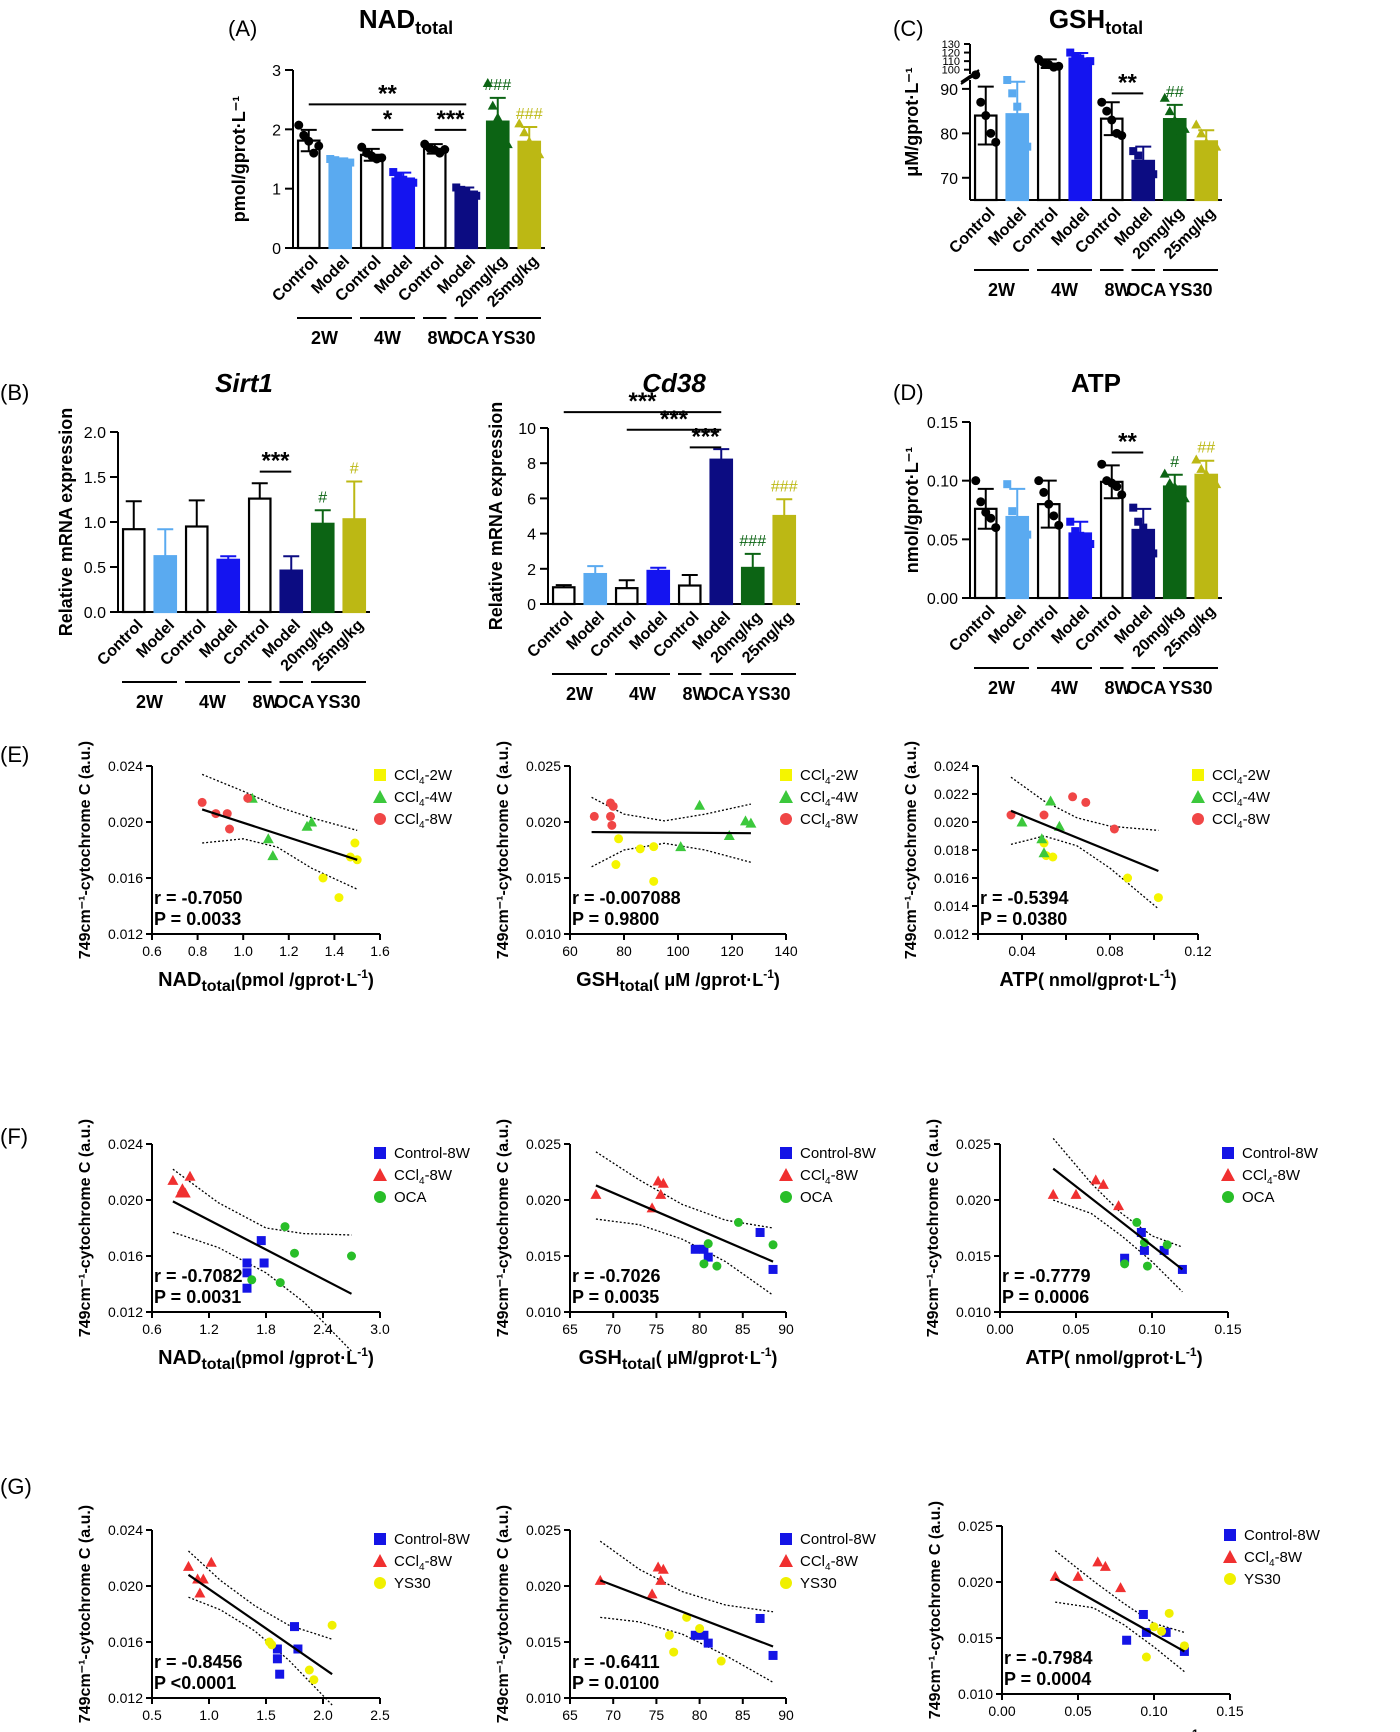 This screenshot has width=1400, height=1732. I want to click on legend-label: CCl4-2W, so click(1241, 777).